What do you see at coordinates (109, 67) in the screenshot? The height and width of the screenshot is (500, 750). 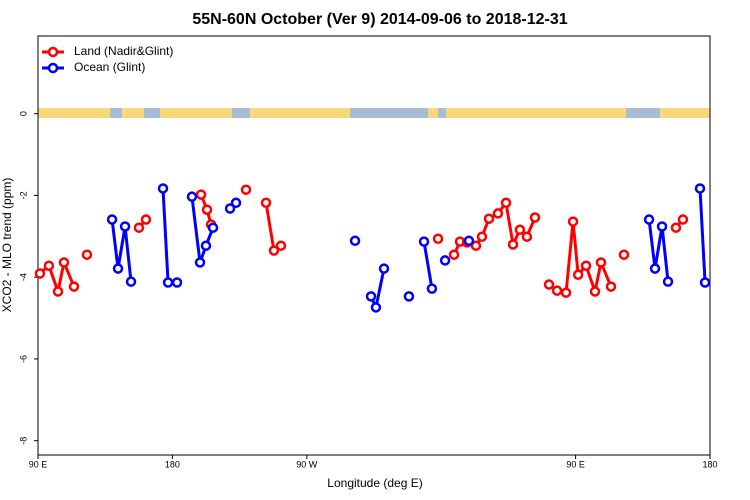 I see `legend-text: Ocean (Glint)` at bounding box center [109, 67].